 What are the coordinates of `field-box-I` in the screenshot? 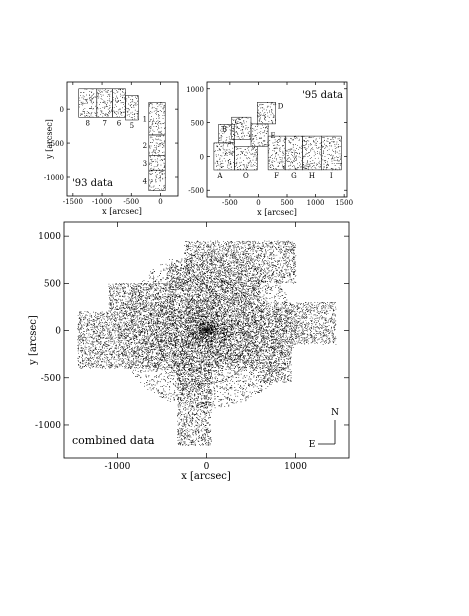 It's located at (331, 153).